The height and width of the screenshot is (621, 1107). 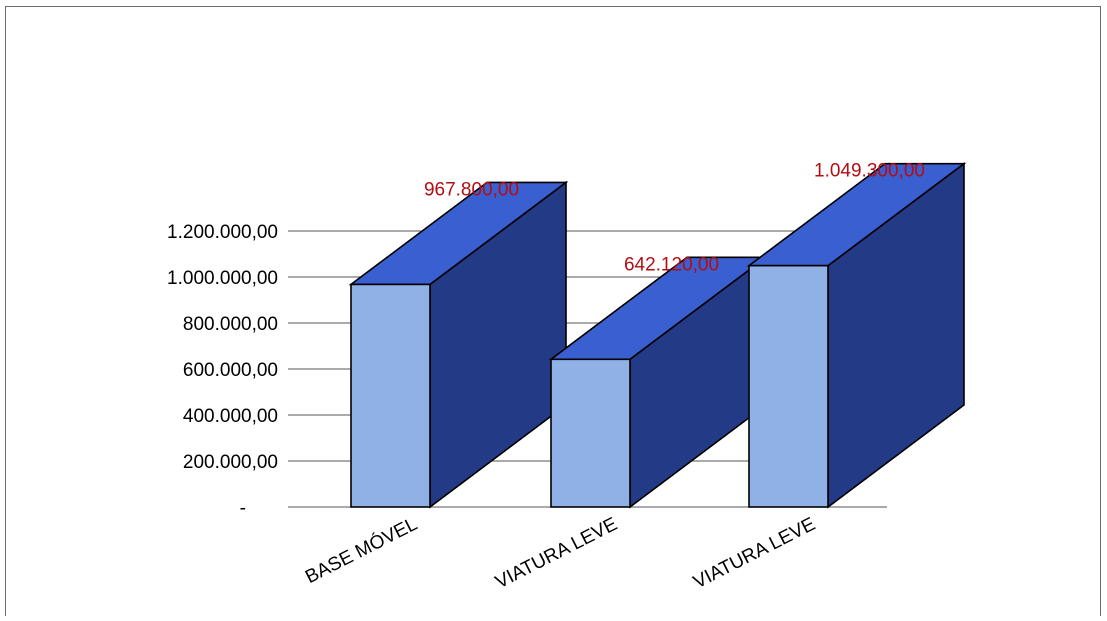 I want to click on y-tick-label-1: 200.000,00, so click(x=230, y=462).